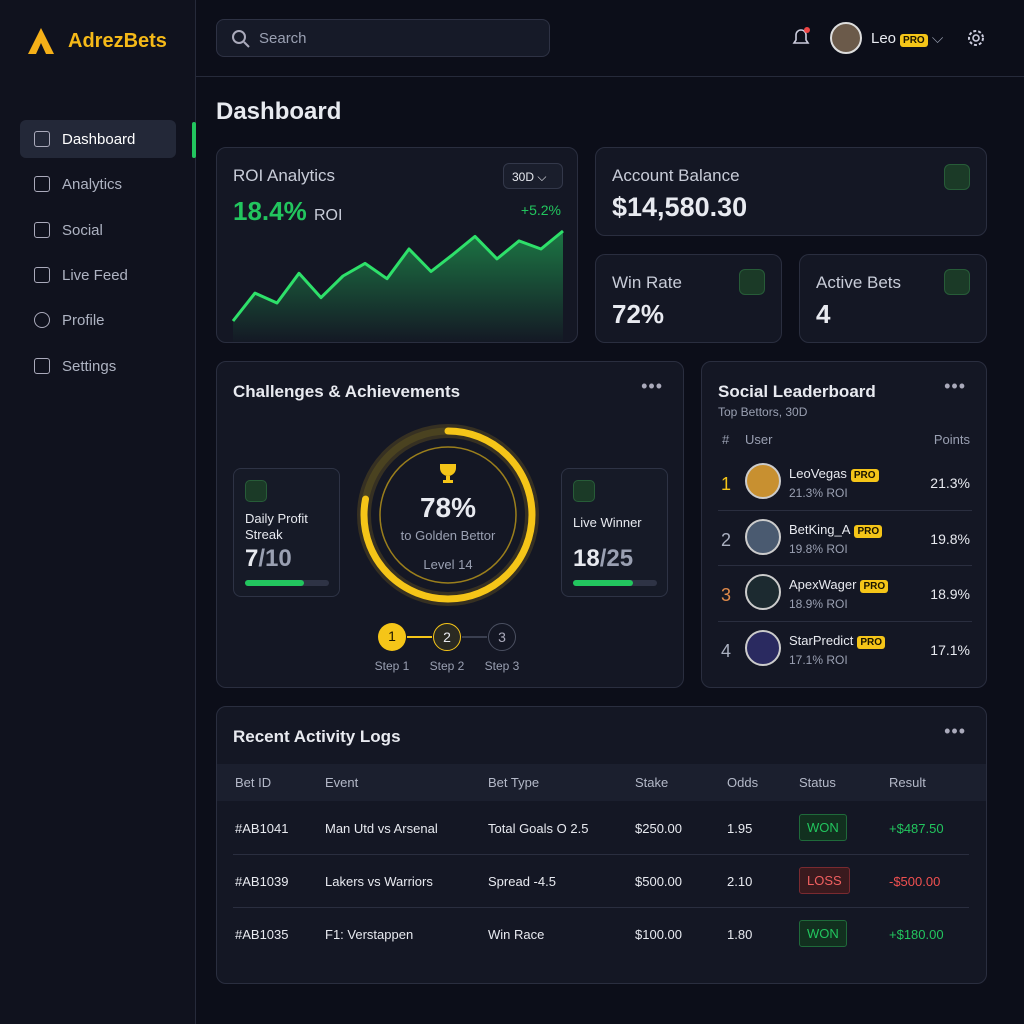  What do you see at coordinates (837, 641) in the screenshot?
I see `user-name: StarPredict PRO` at bounding box center [837, 641].